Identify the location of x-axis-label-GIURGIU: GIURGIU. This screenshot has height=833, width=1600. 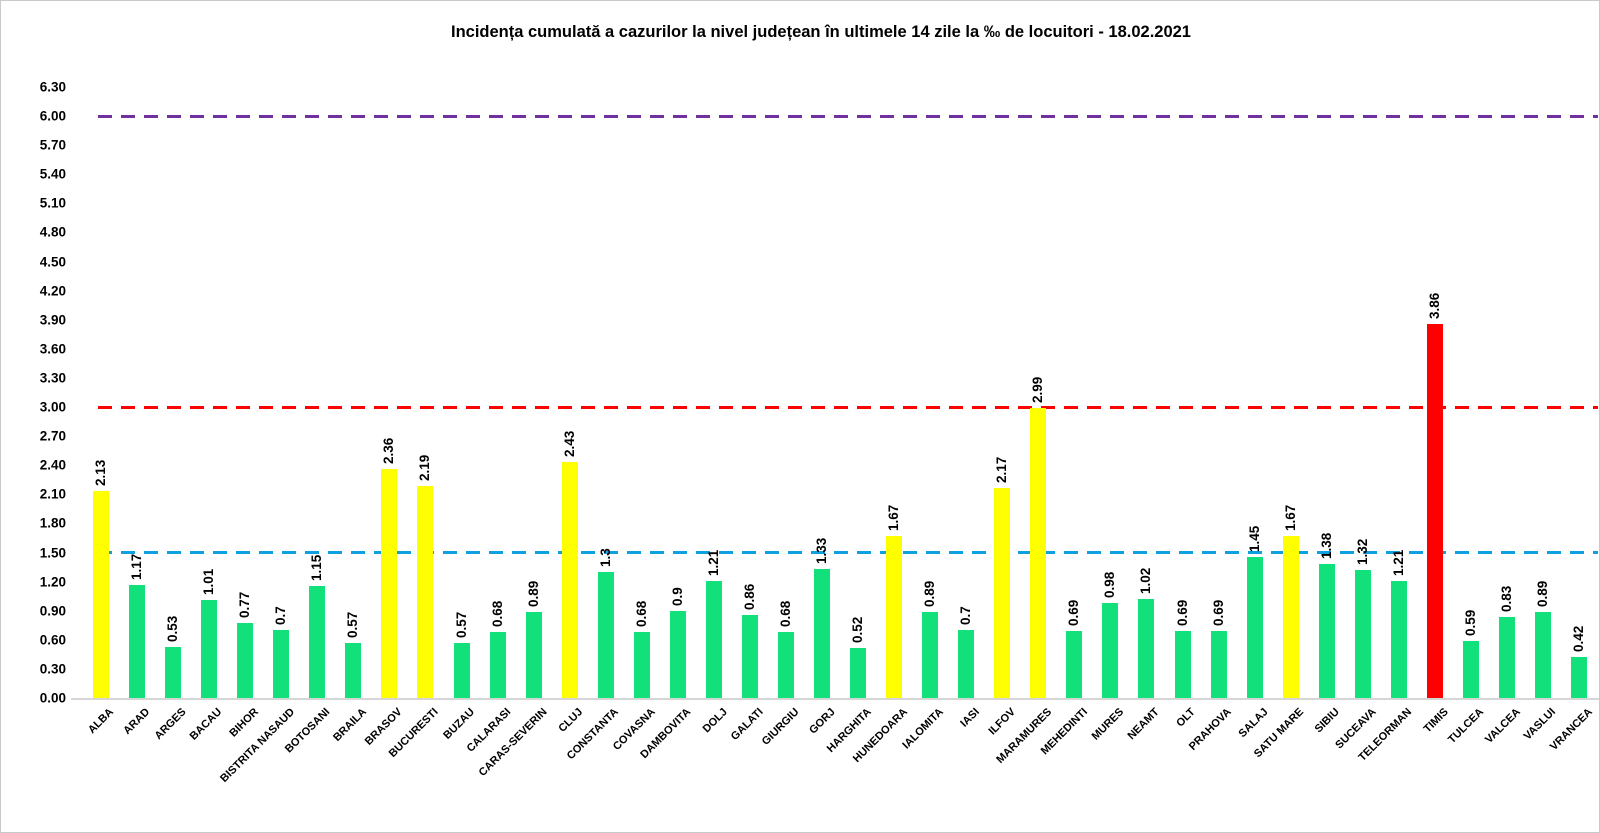
(780, 727).